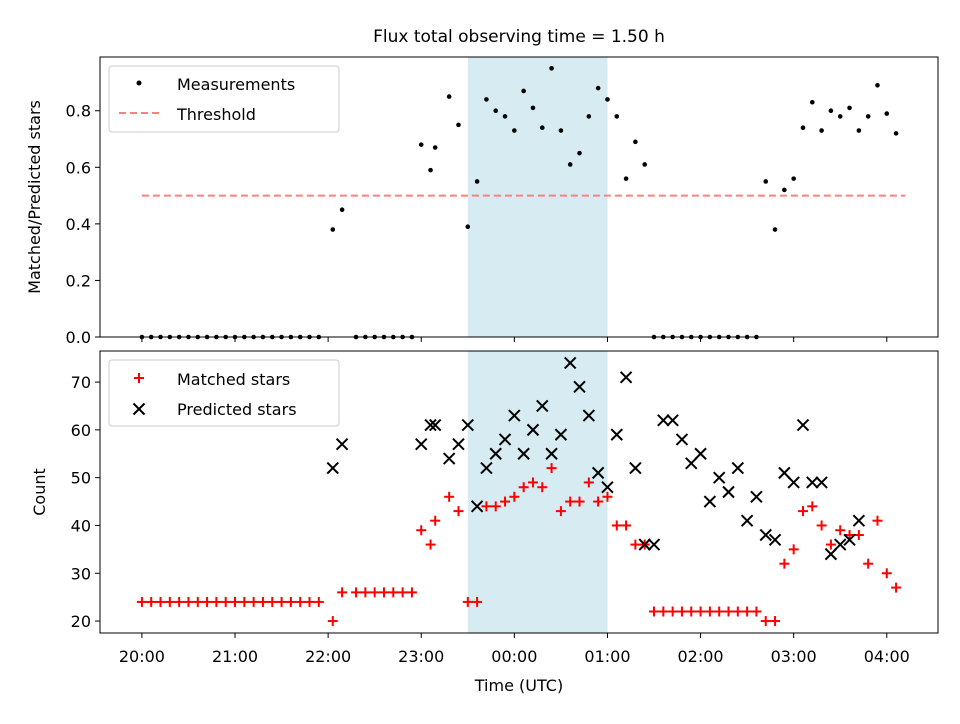 The width and height of the screenshot is (960, 724). What do you see at coordinates (235, 656) in the screenshot?
I see `x-tick-label: 21:00` at bounding box center [235, 656].